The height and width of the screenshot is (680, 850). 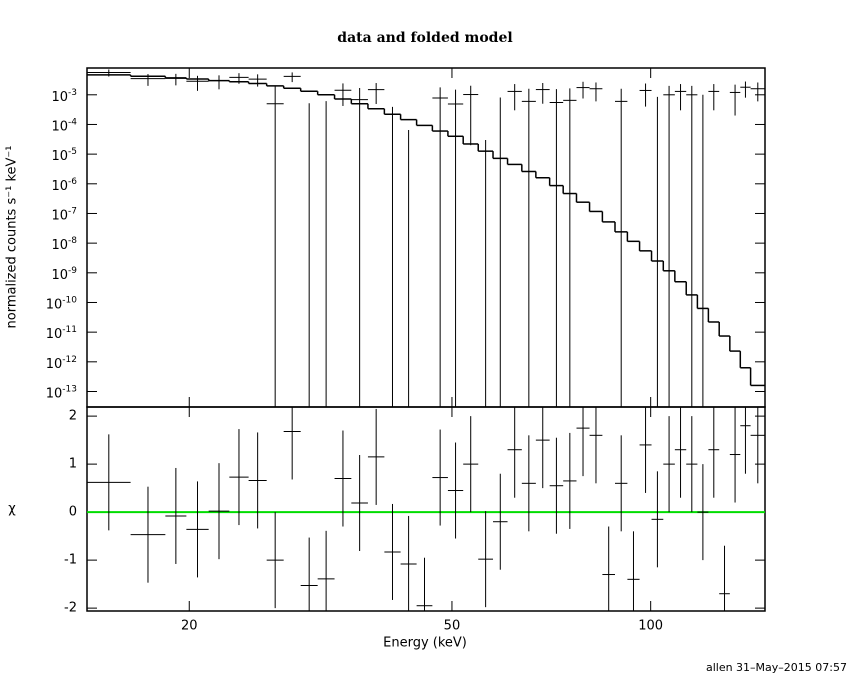 What do you see at coordinates (425, 643) in the screenshot?
I see `x-axis-label: Energy (keV)` at bounding box center [425, 643].